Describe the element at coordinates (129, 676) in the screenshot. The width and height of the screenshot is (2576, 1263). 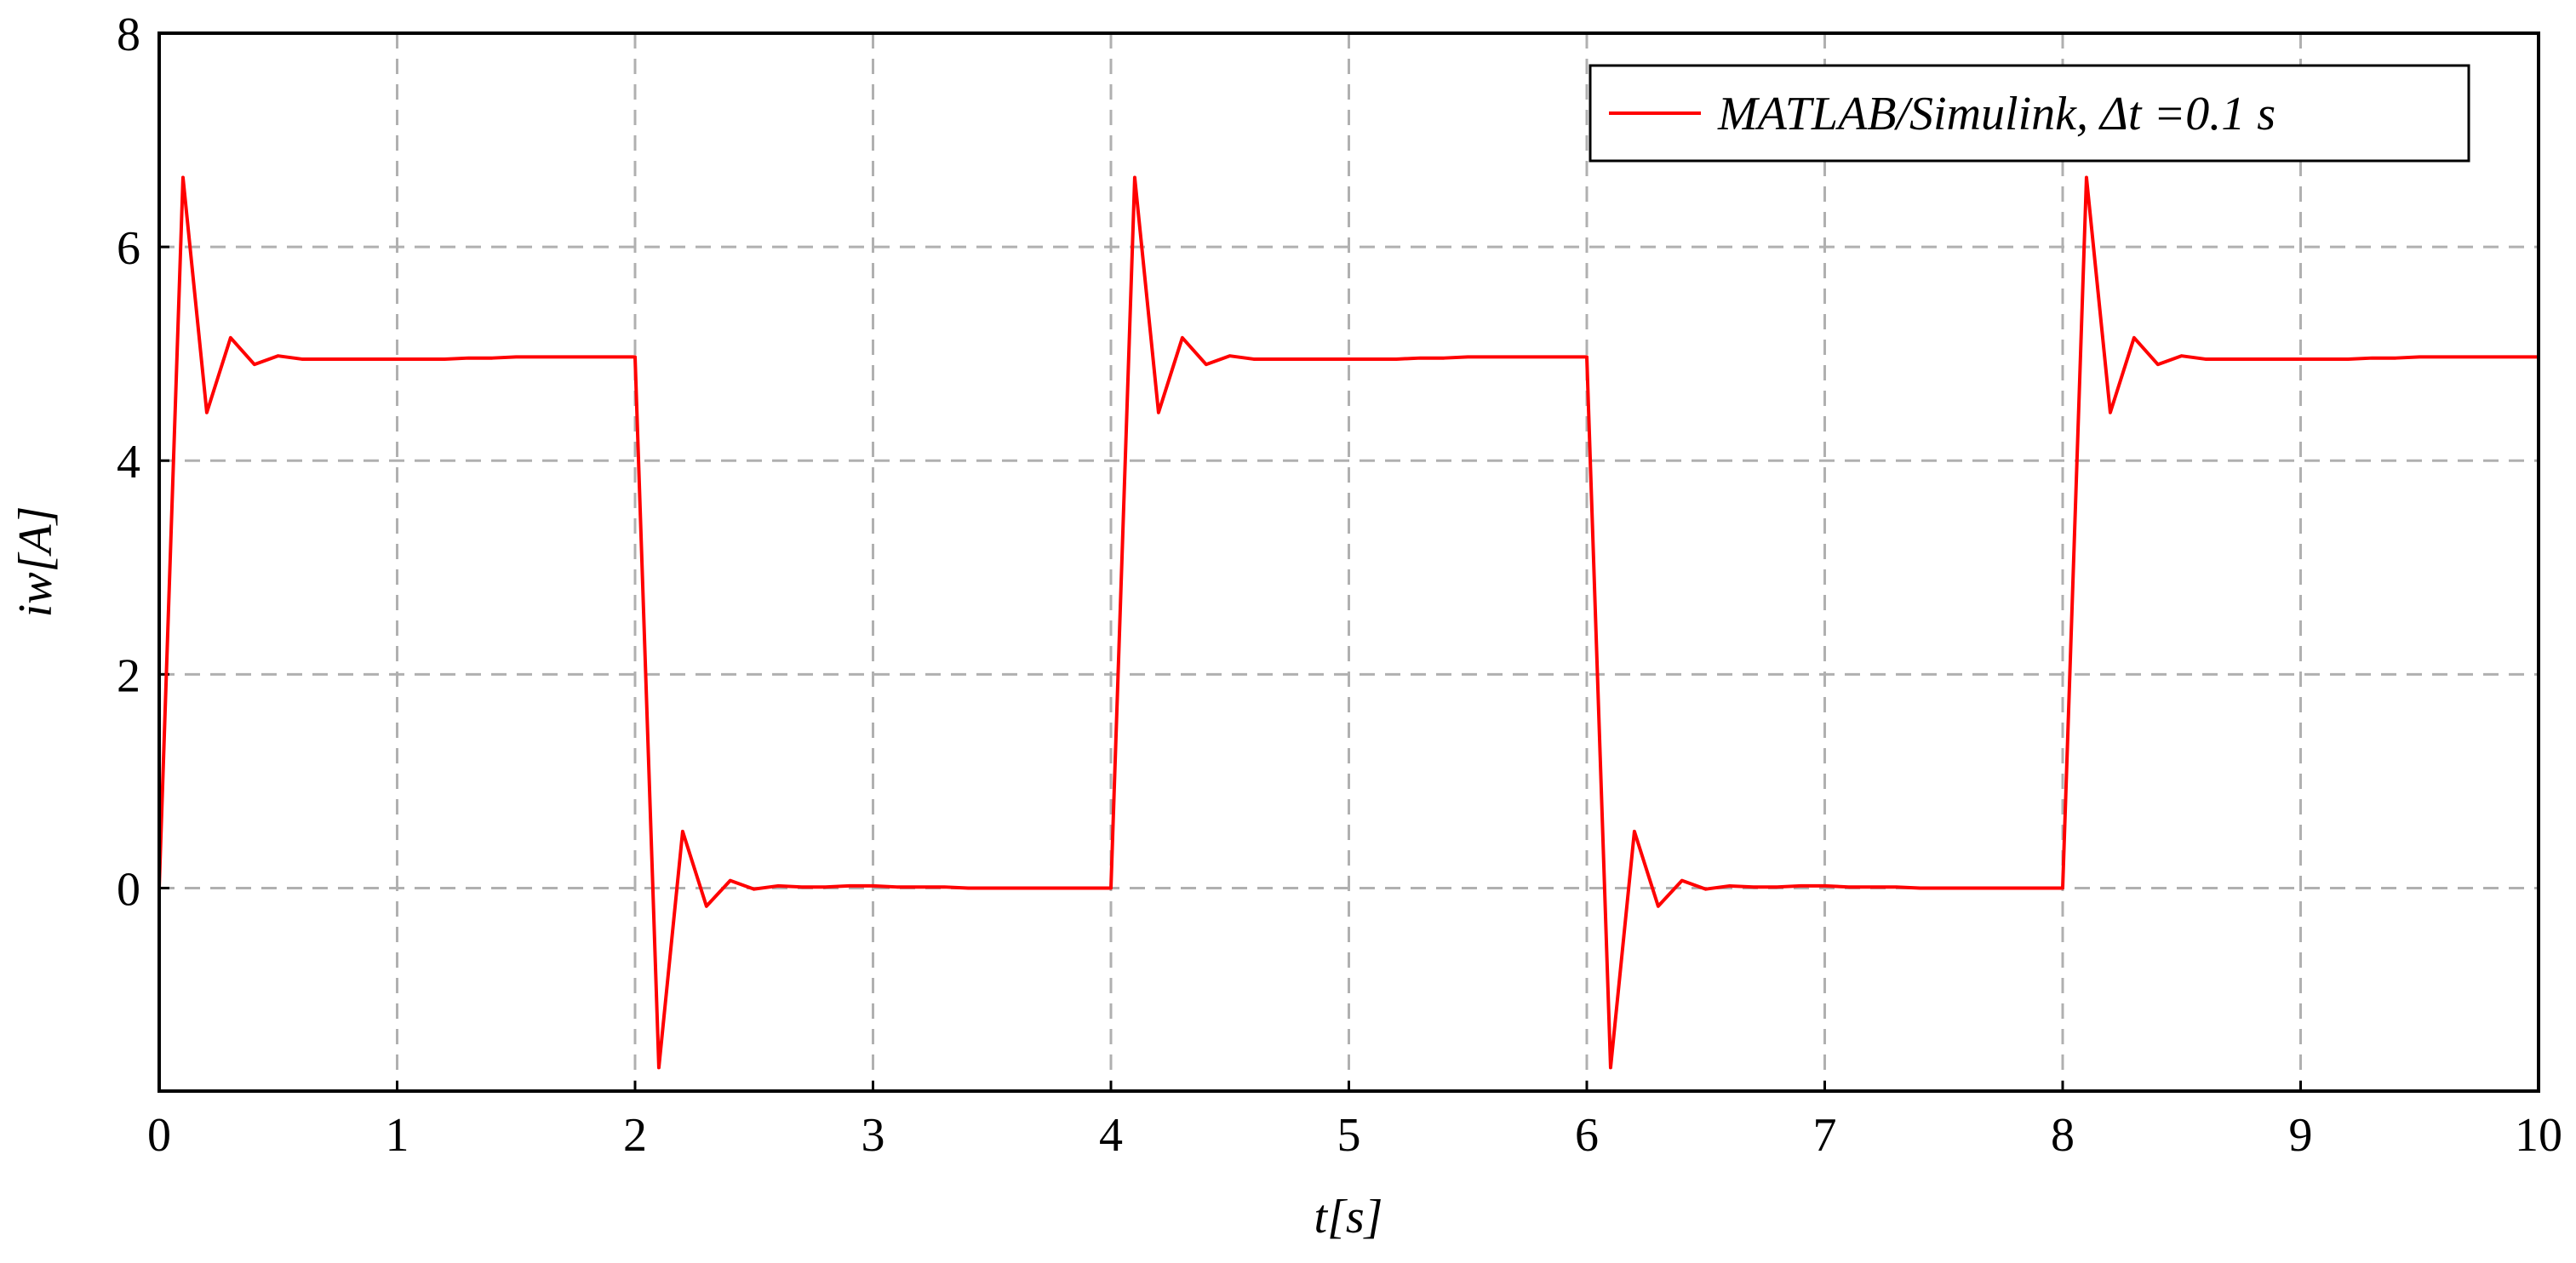
I see `y-tick-label: 2` at that location.